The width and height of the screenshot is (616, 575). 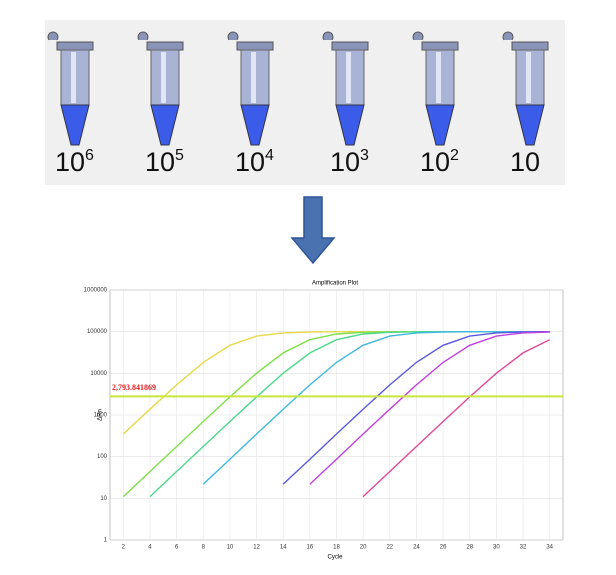 What do you see at coordinates (549, 548) in the screenshot?
I see `x-tick-label: 34` at bounding box center [549, 548].